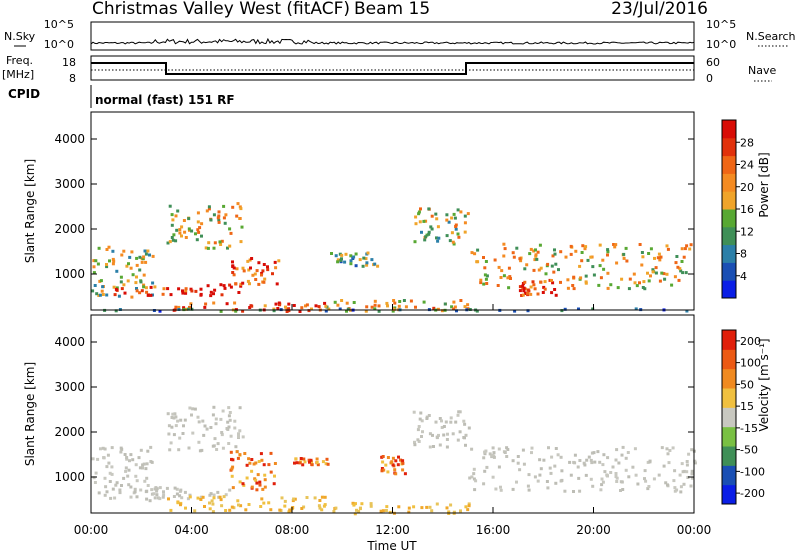 This screenshot has height=554, width=800. I want to click on nsearch-label: N.Search, so click(771, 36).